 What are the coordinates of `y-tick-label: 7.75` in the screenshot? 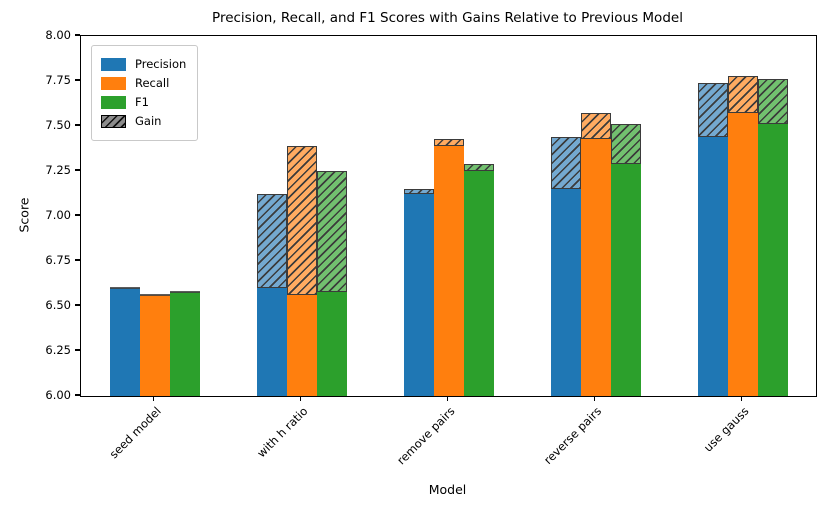 It's located at (58, 80).